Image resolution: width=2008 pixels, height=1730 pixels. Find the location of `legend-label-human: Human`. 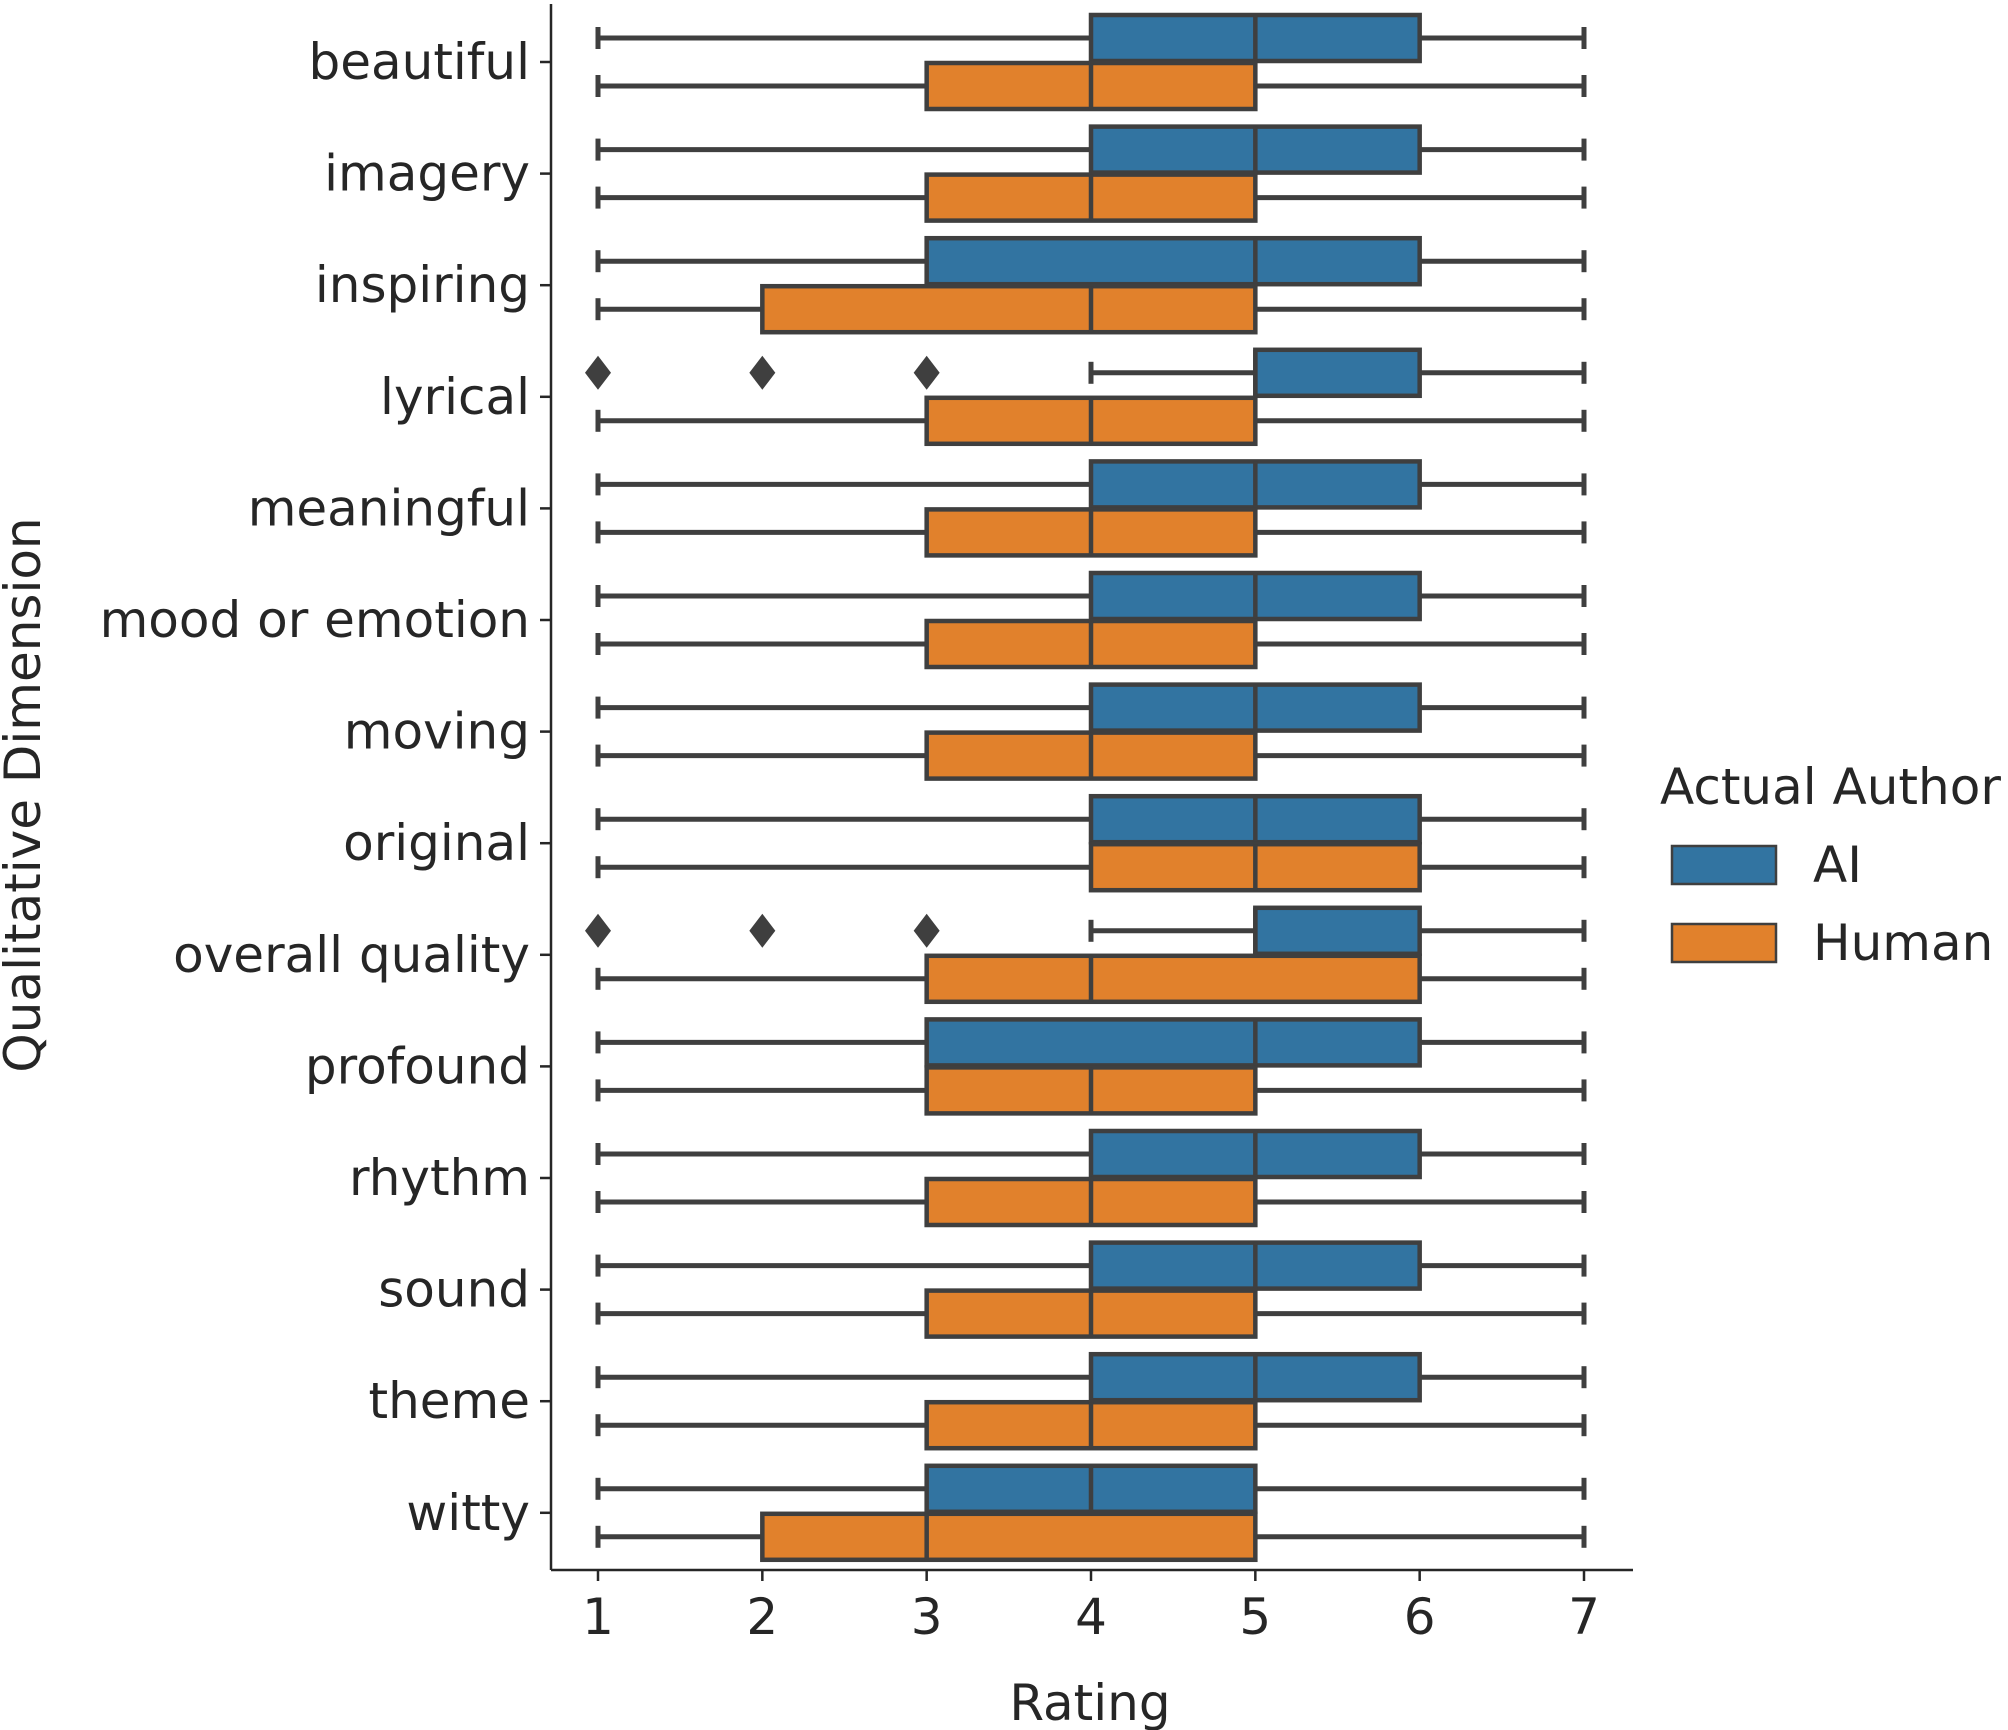

legend-label-human: Human is located at coordinates (1903, 943).